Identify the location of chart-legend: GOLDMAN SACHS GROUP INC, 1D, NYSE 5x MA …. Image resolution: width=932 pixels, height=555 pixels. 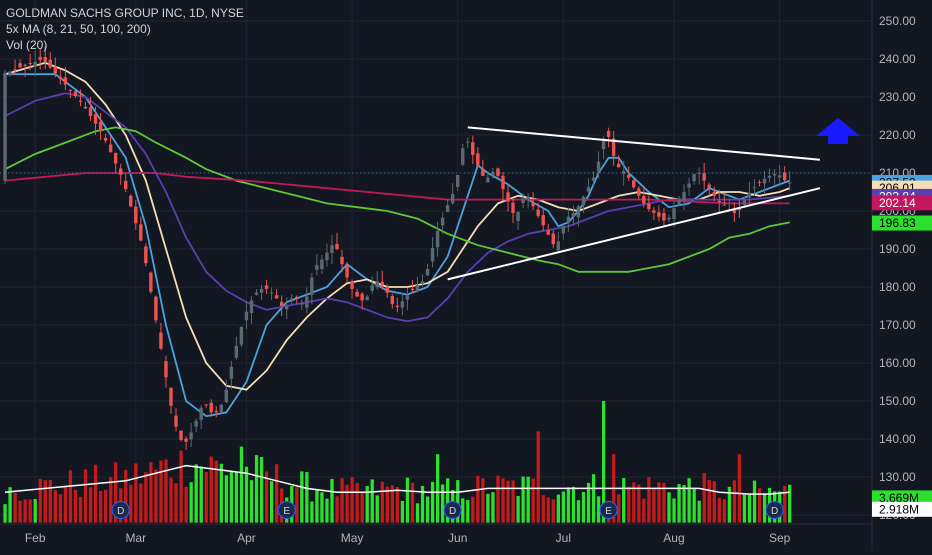
(125, 29).